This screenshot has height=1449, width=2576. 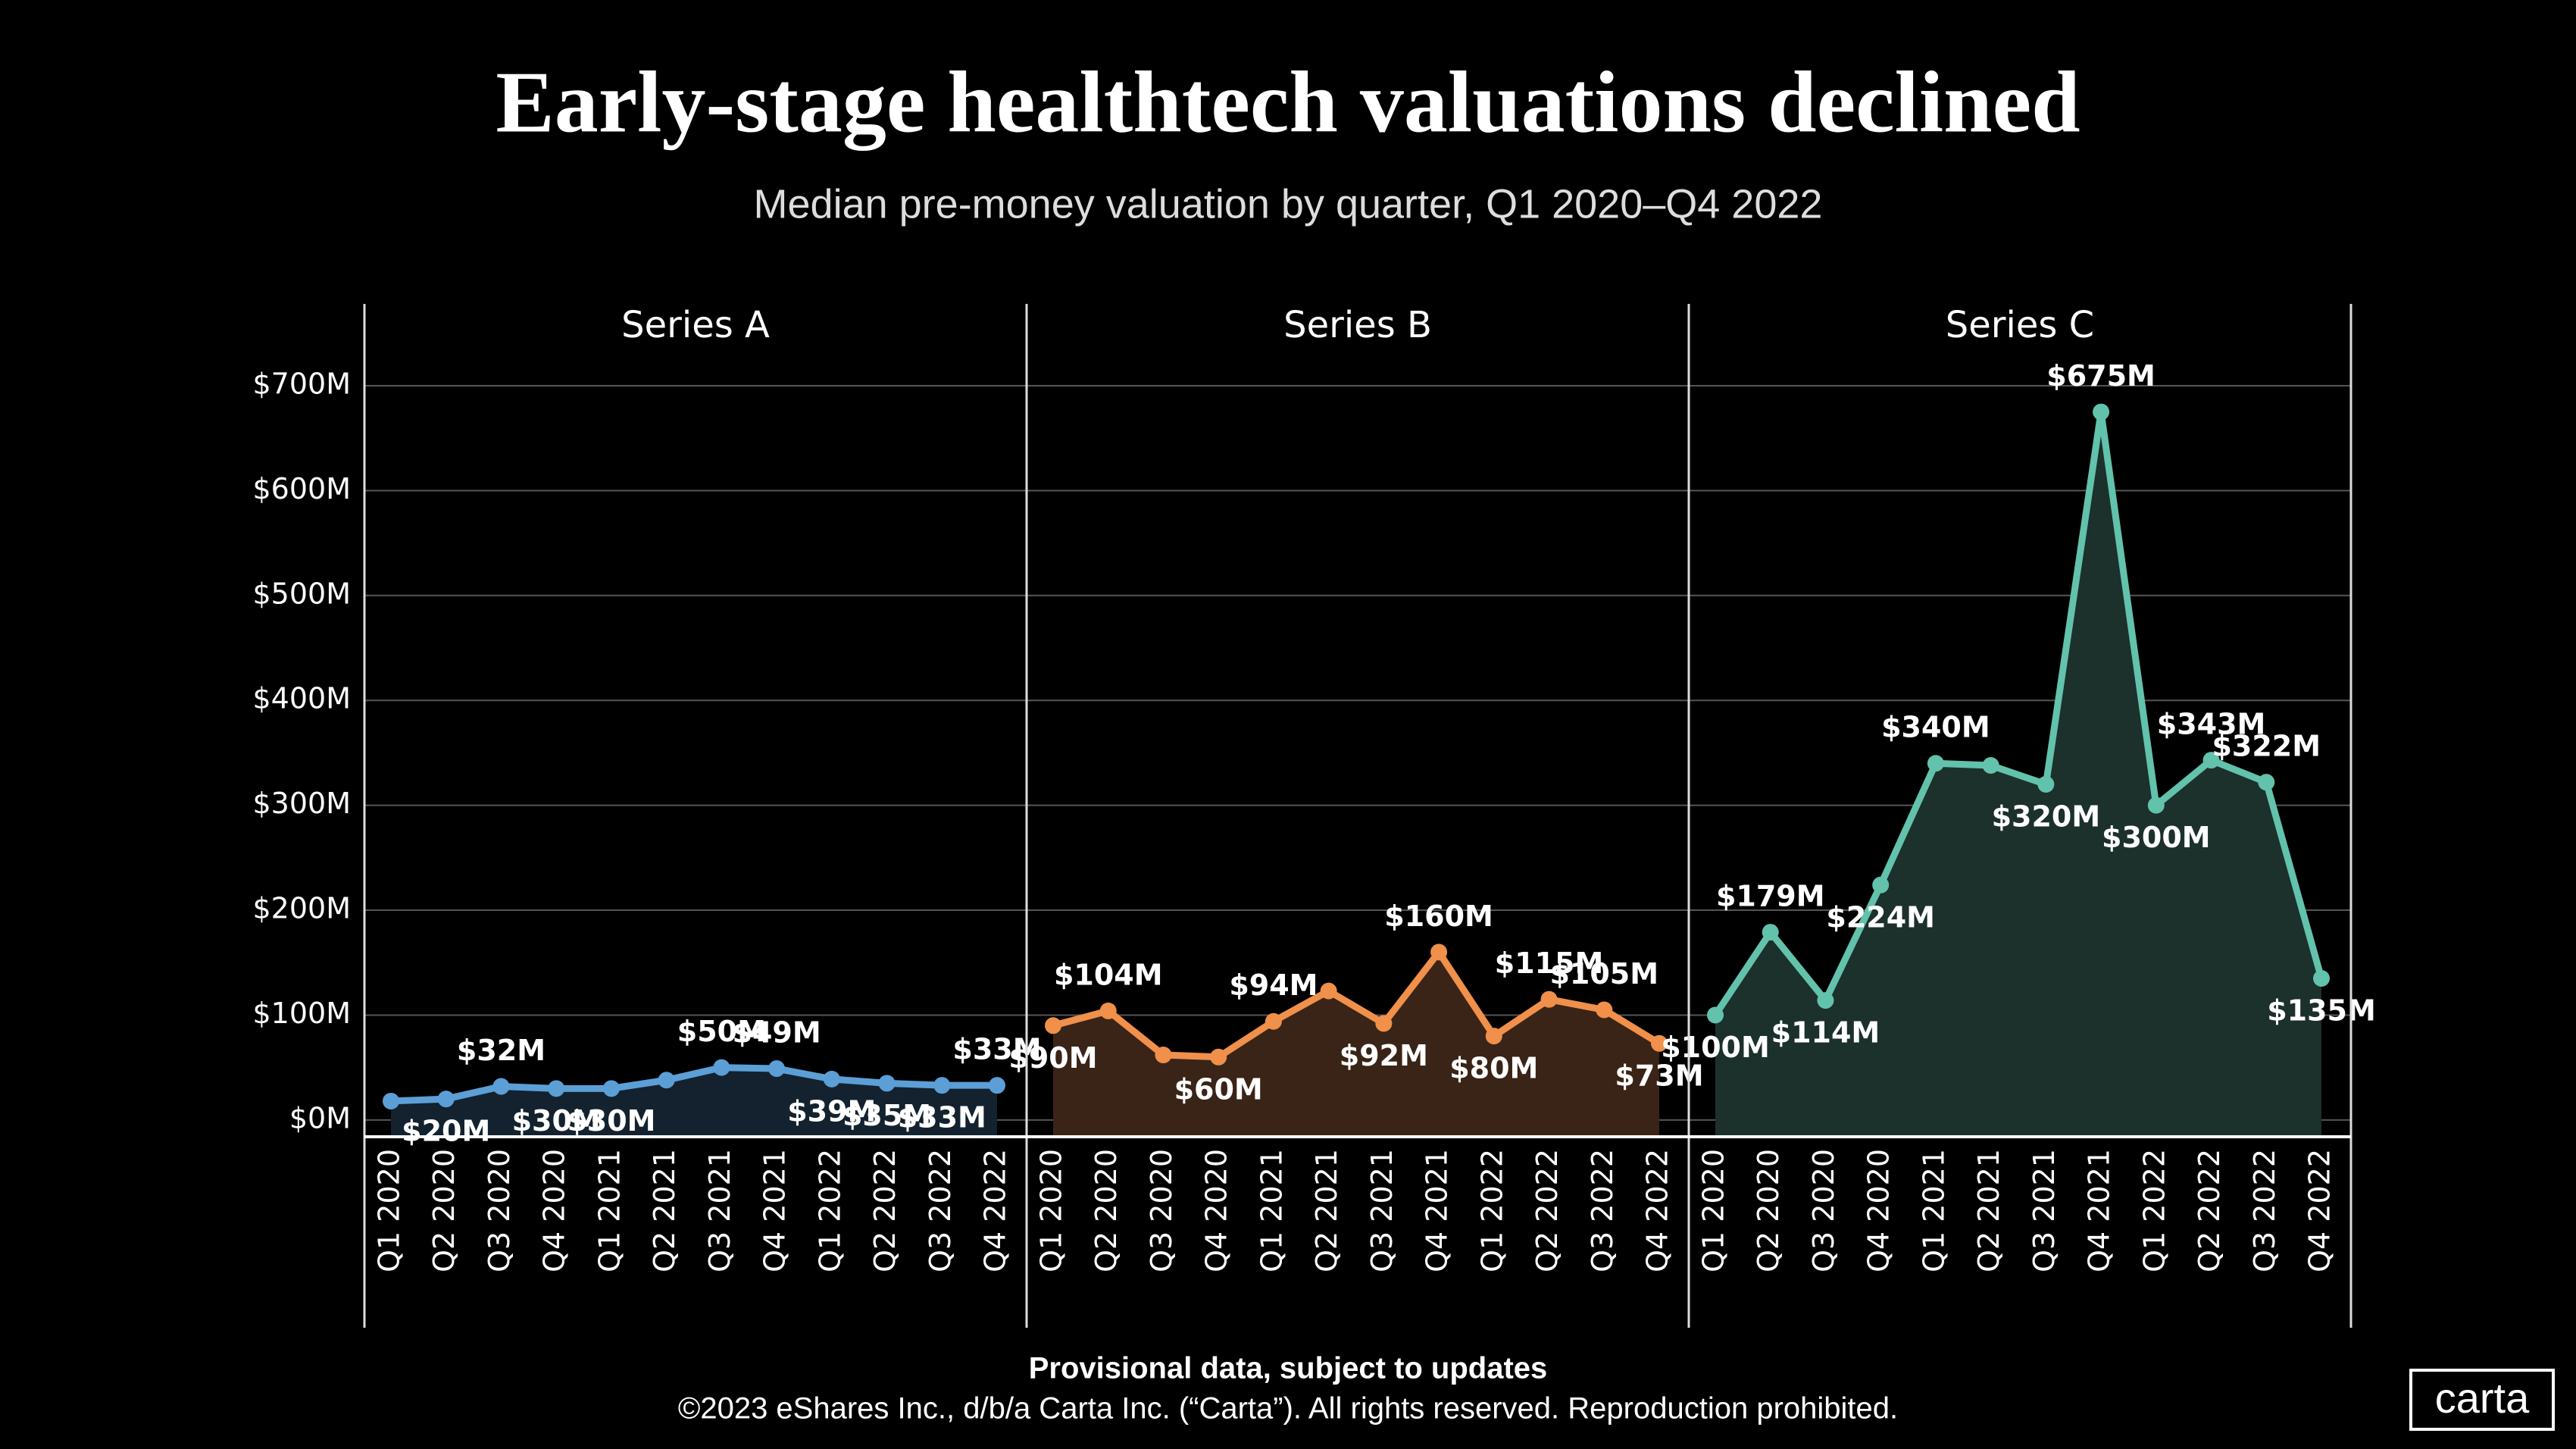 I want to click on data-label: $343M, so click(x=2211, y=724).